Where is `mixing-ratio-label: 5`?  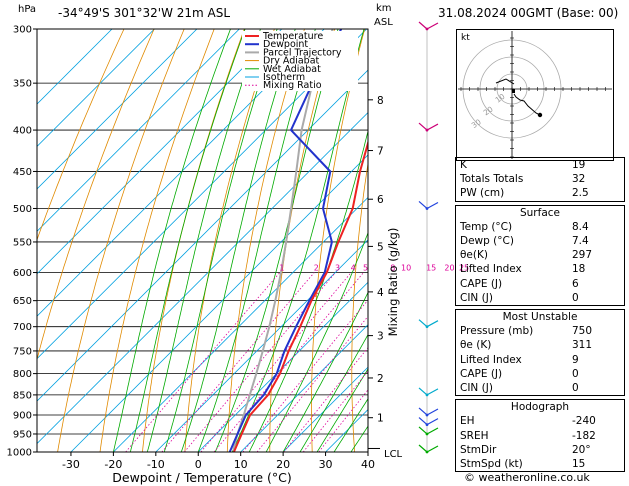 mixing-ratio-label: 5 is located at coordinates (365, 268).